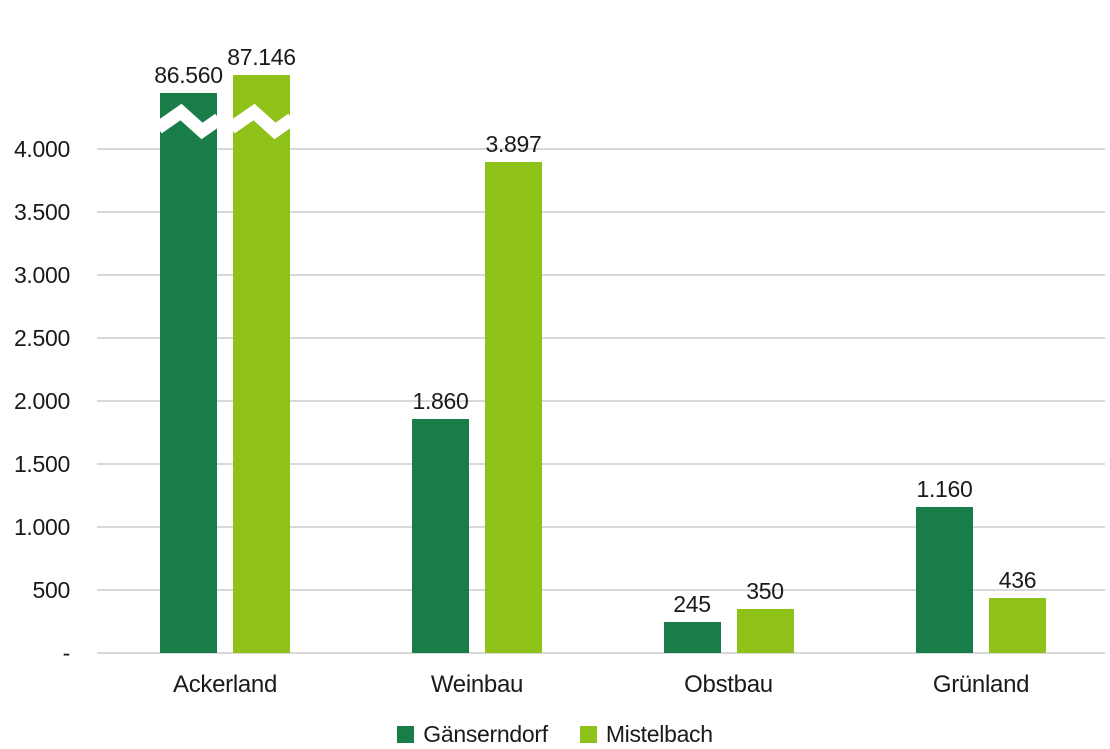  What do you see at coordinates (555, 734) in the screenshot?
I see `legend: Gänserndorf Mistelbach` at bounding box center [555, 734].